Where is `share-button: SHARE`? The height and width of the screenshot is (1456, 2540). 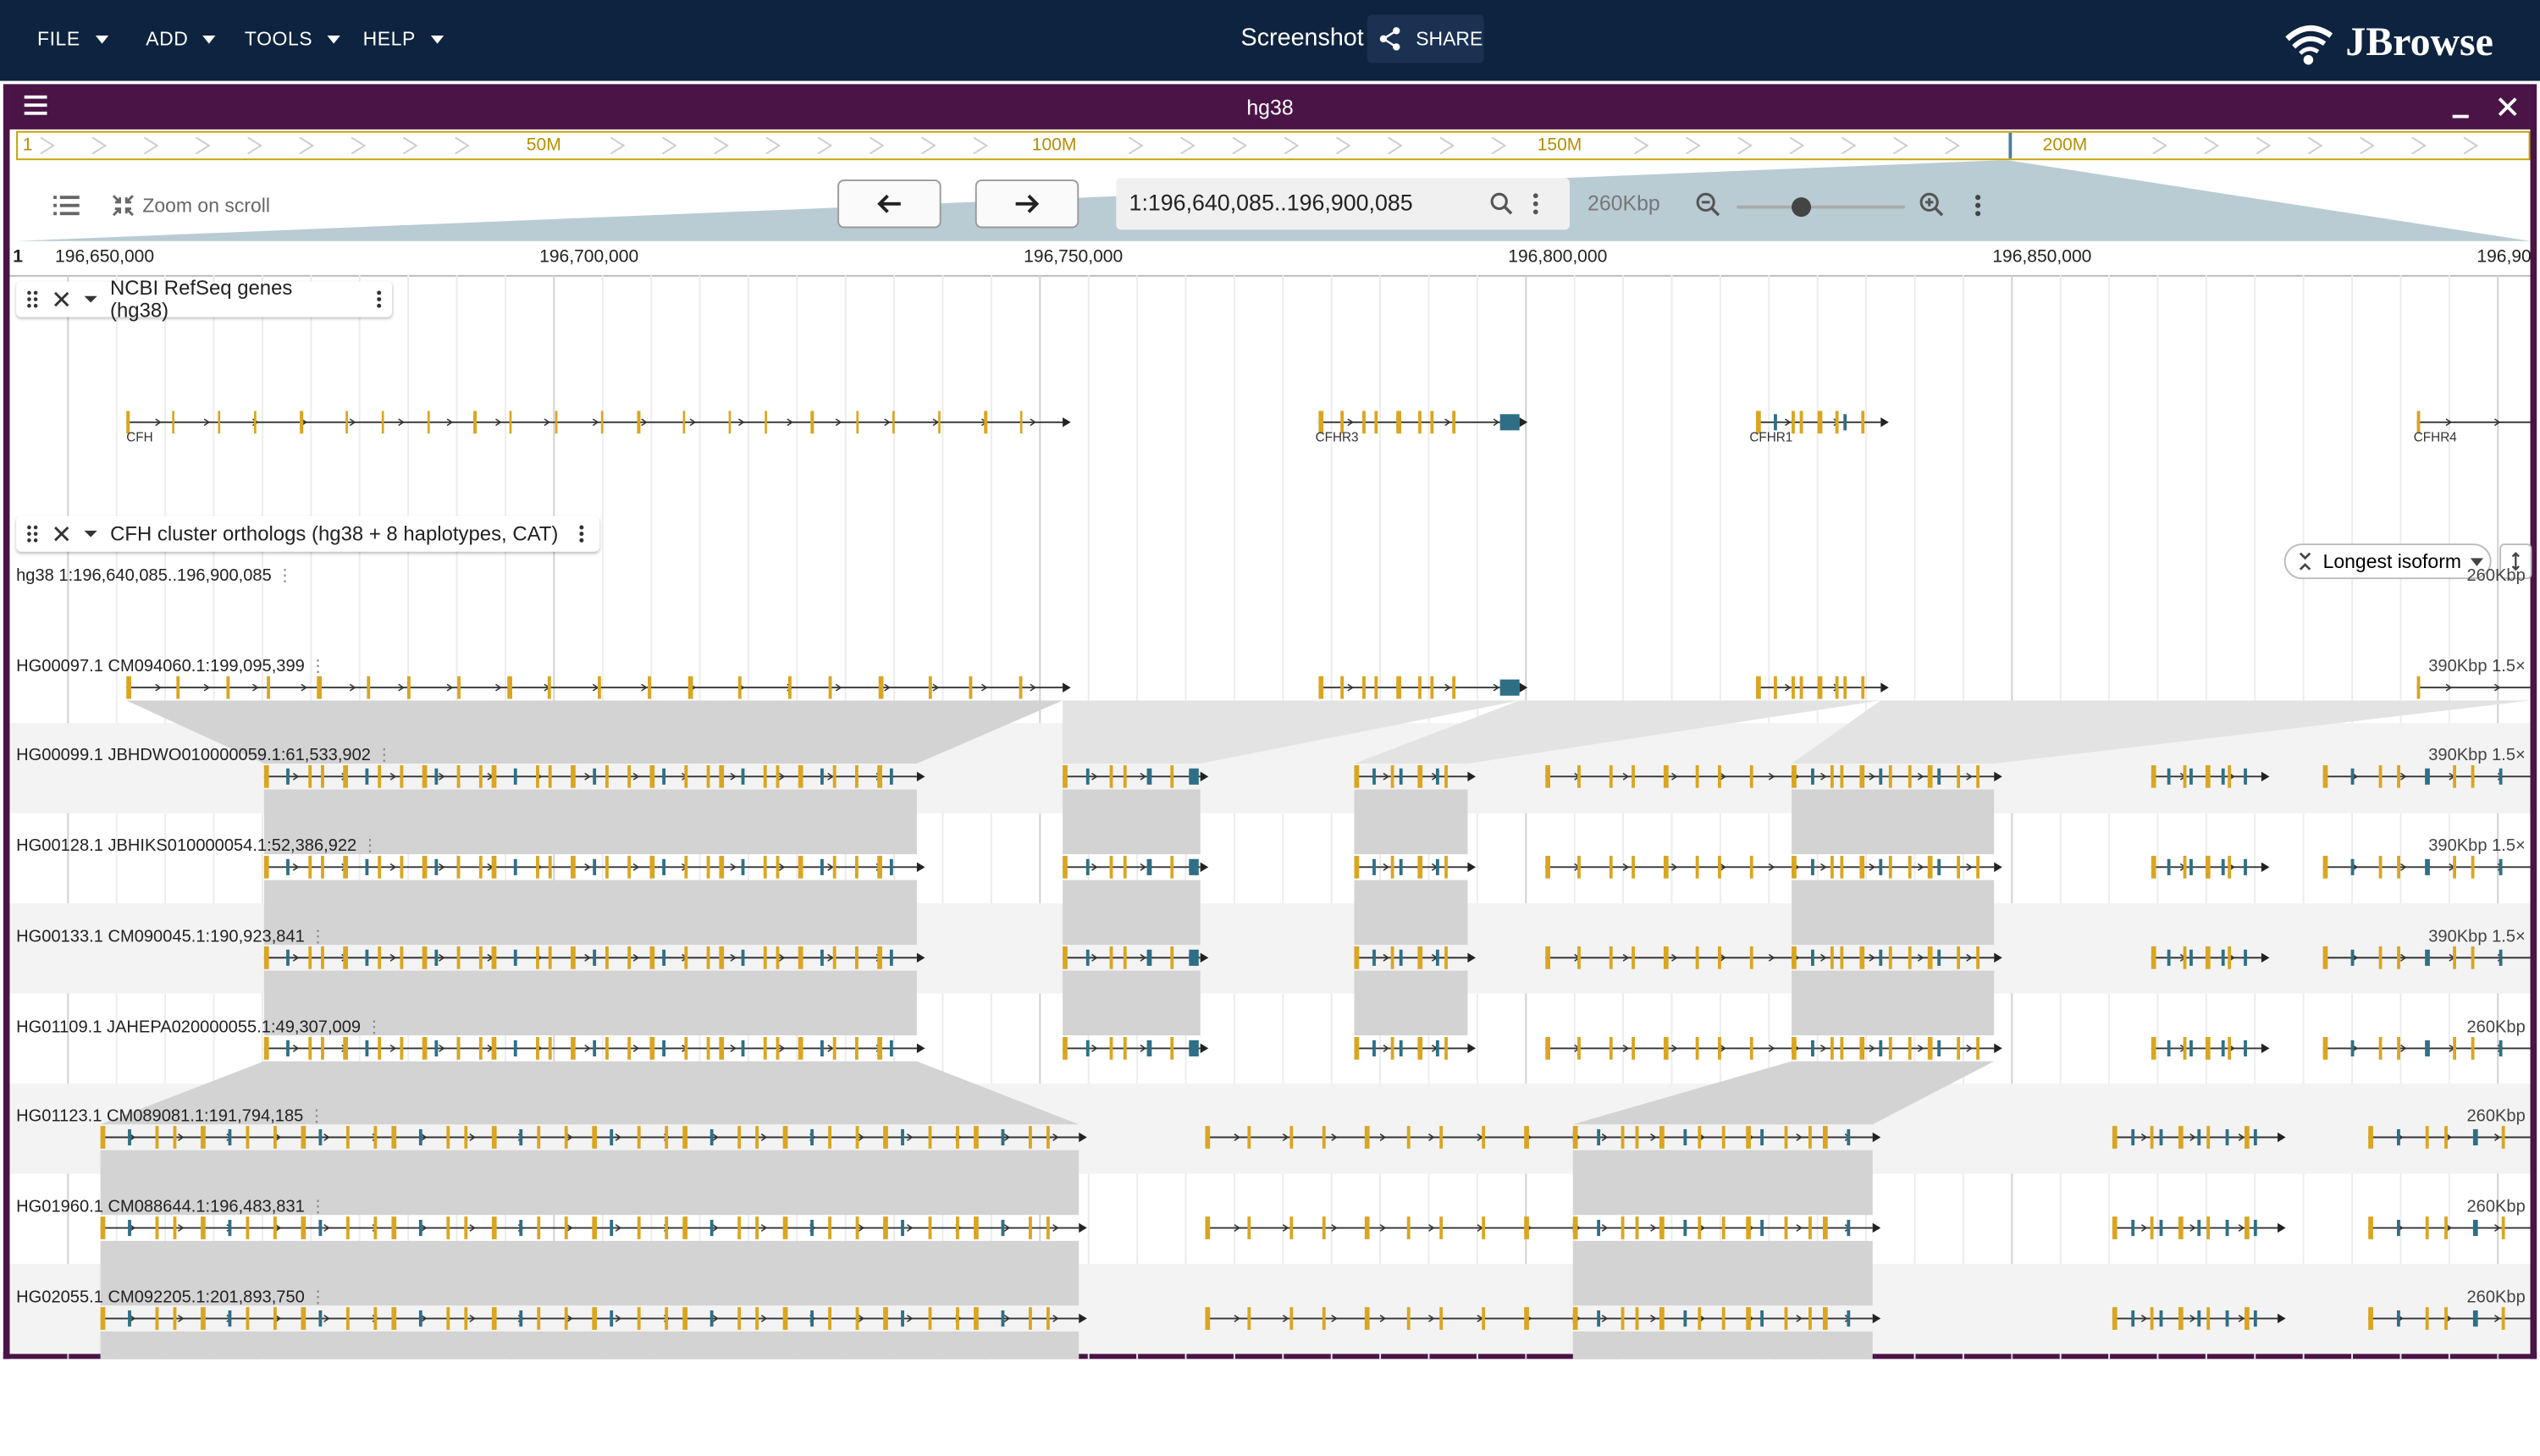 share-button: SHARE is located at coordinates (1425, 38).